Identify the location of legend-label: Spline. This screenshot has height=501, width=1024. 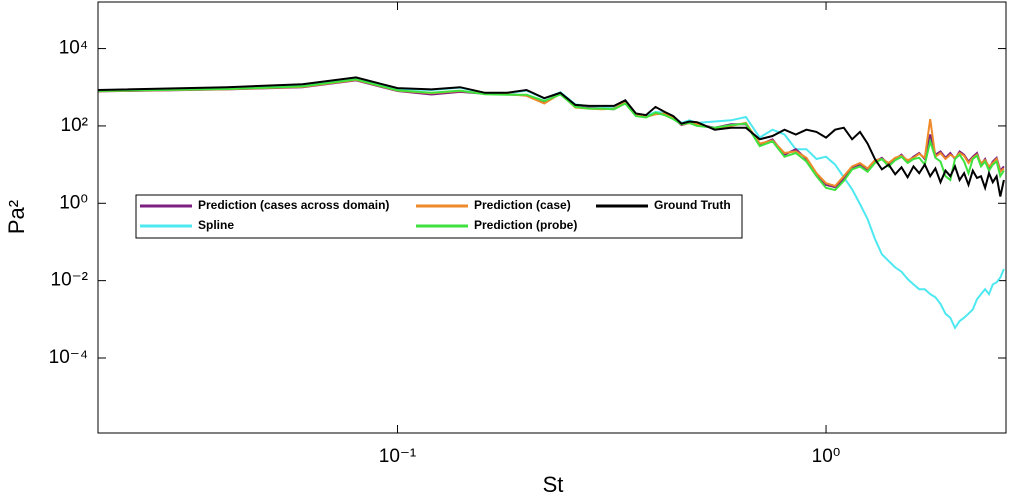
(216, 225).